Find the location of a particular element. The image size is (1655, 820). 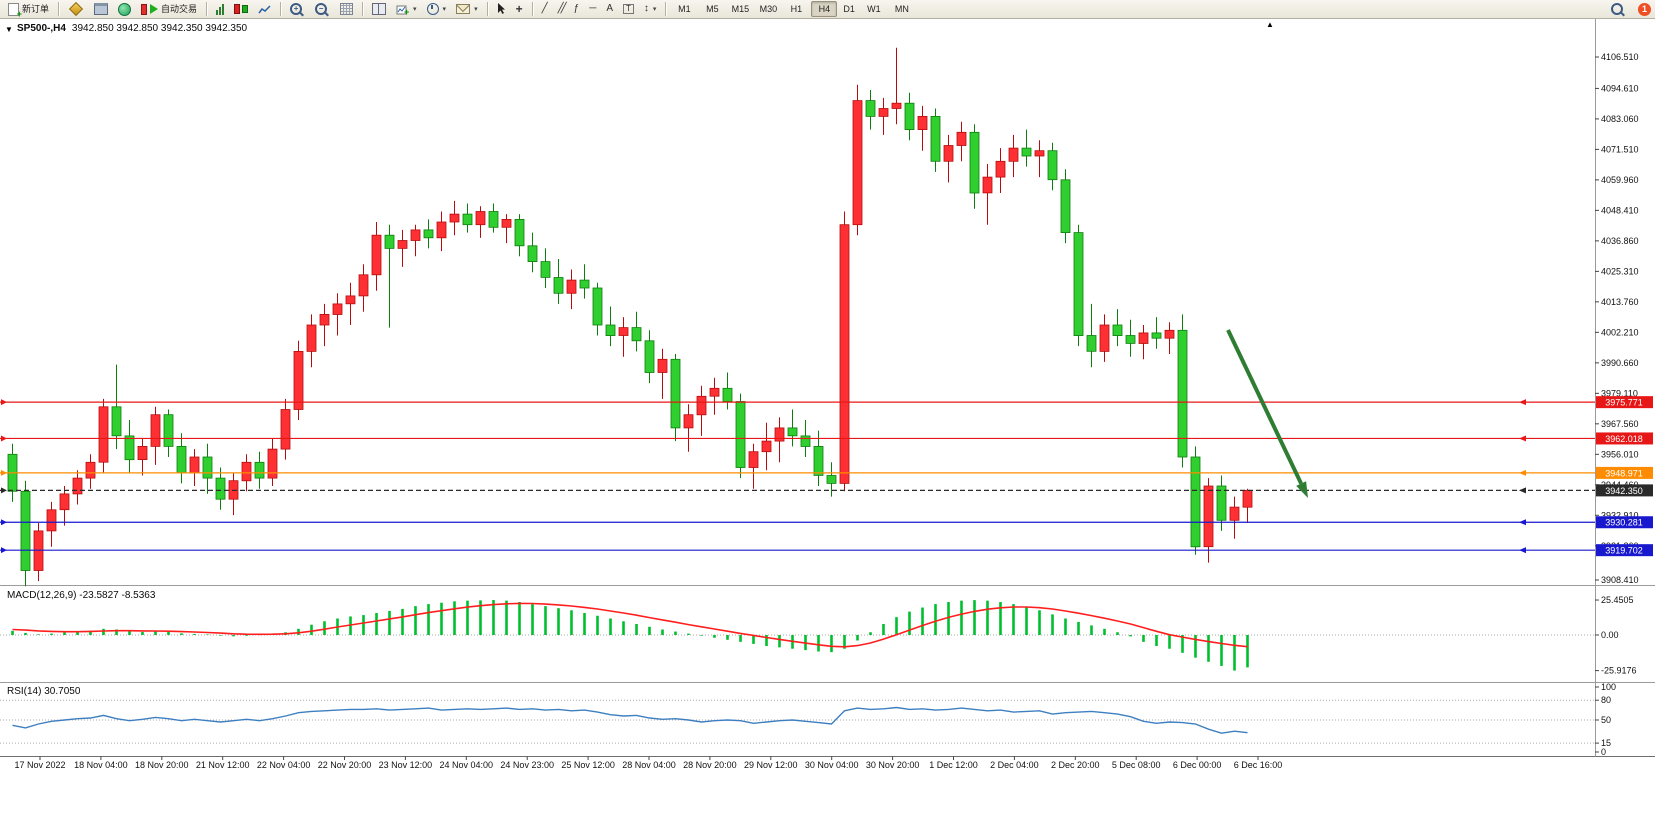

text-label-button: T is located at coordinates (628, 9).